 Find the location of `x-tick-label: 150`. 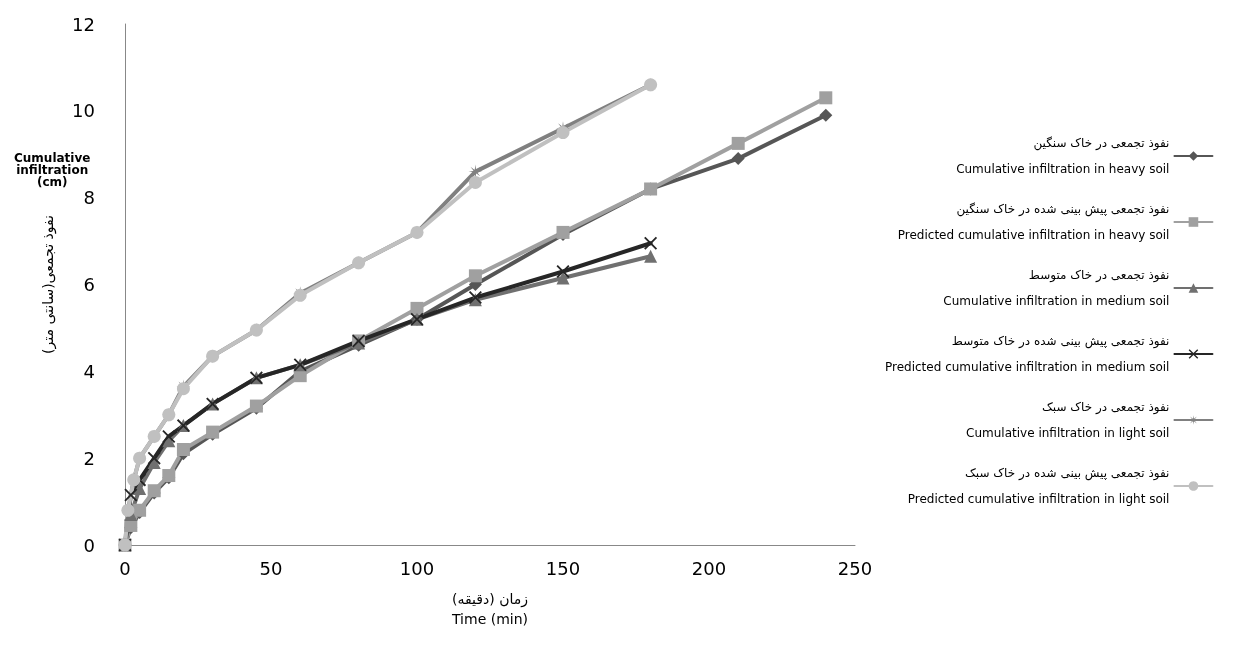

x-tick-label: 150 is located at coordinates (563, 568).